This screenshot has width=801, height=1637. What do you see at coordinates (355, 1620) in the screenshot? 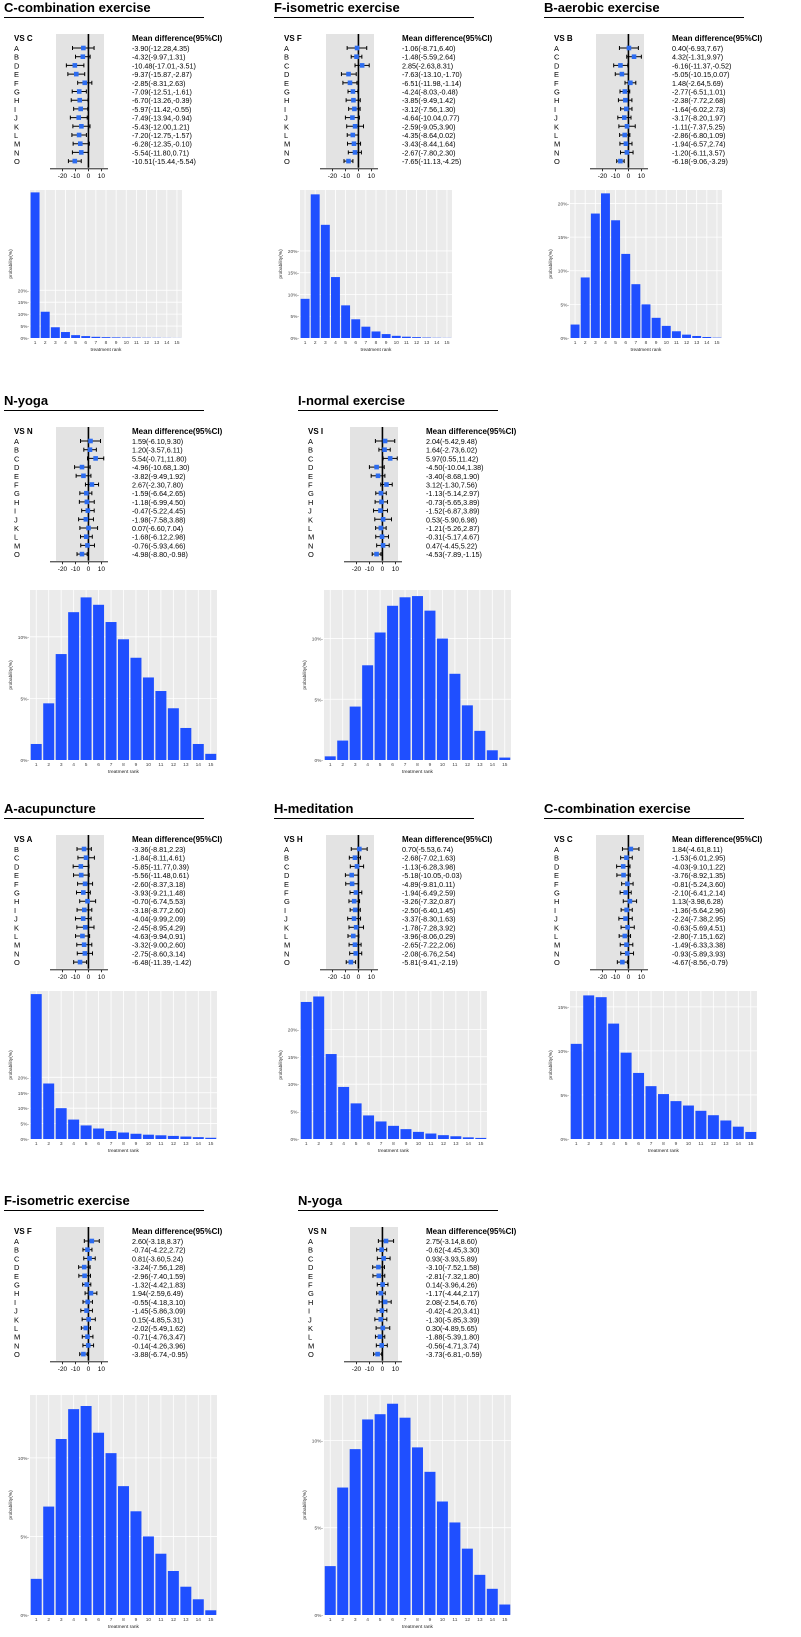
I see `x-tick-label: 3` at bounding box center [355, 1620].